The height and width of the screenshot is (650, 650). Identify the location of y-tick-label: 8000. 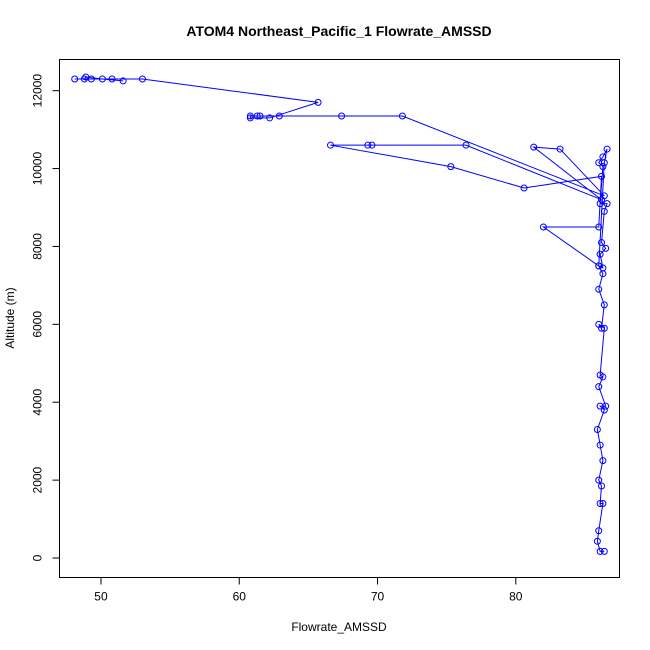
(38, 246).